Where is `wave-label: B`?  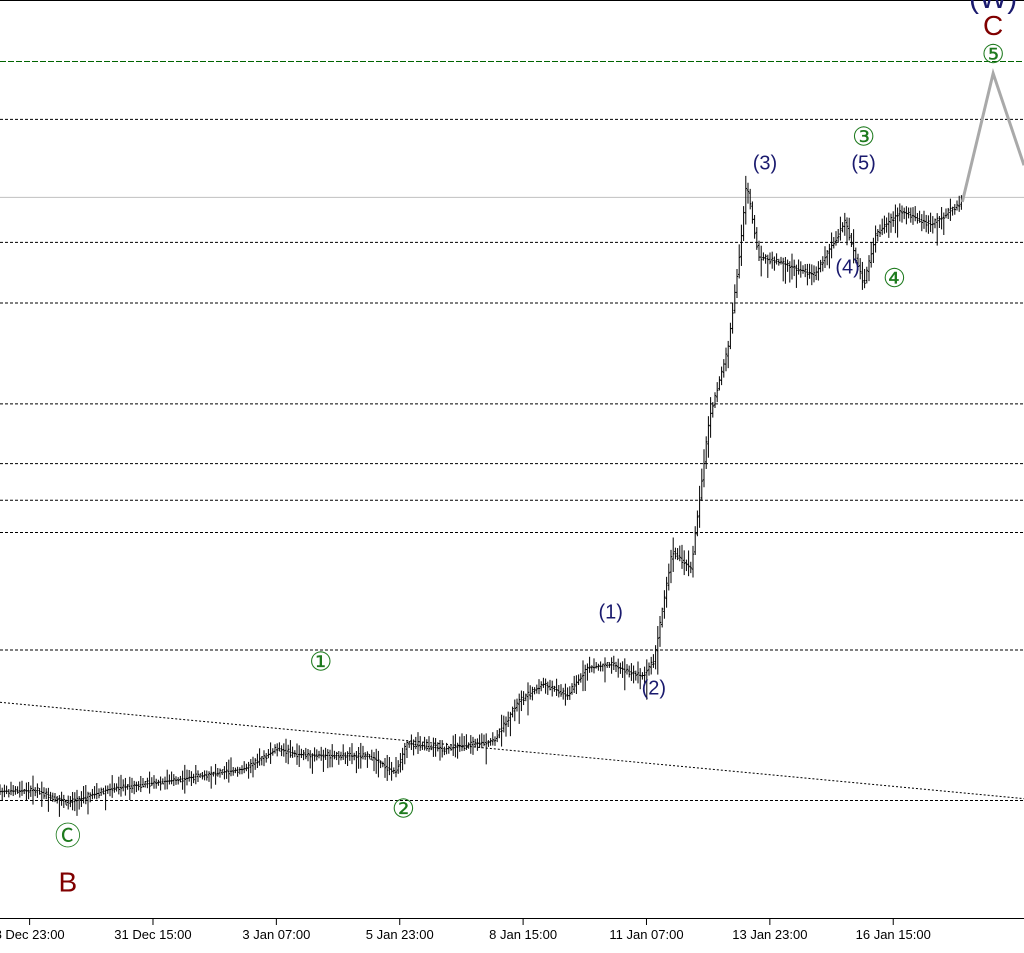
wave-label: B is located at coordinates (68, 881).